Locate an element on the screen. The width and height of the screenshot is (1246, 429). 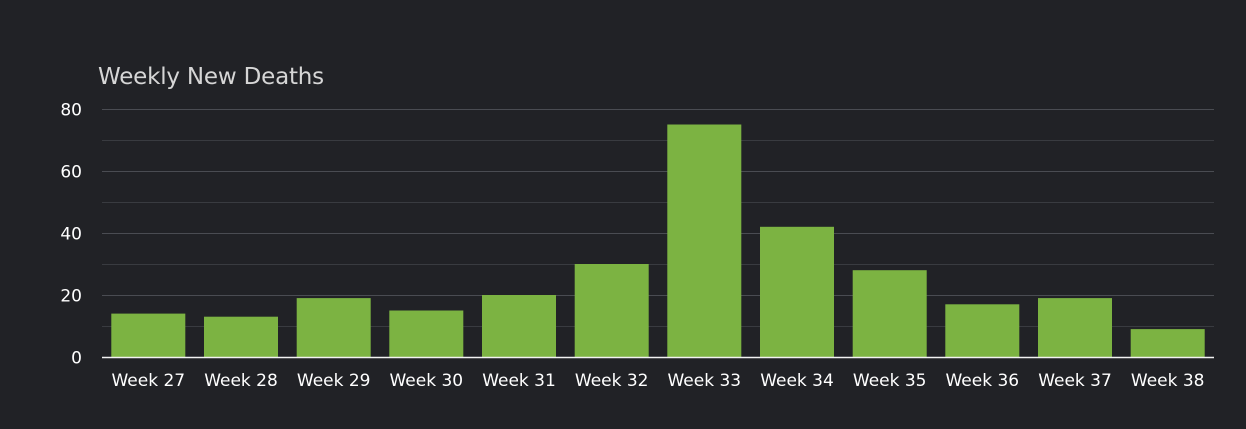
y-tick-label: 20 is located at coordinates (71, 297).